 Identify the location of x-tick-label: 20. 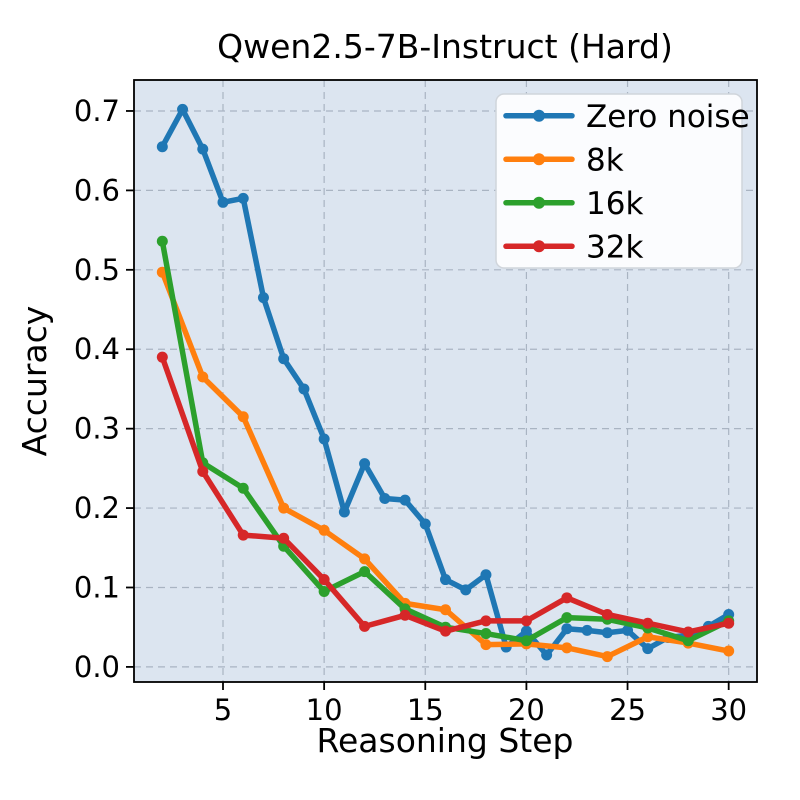
(526, 710).